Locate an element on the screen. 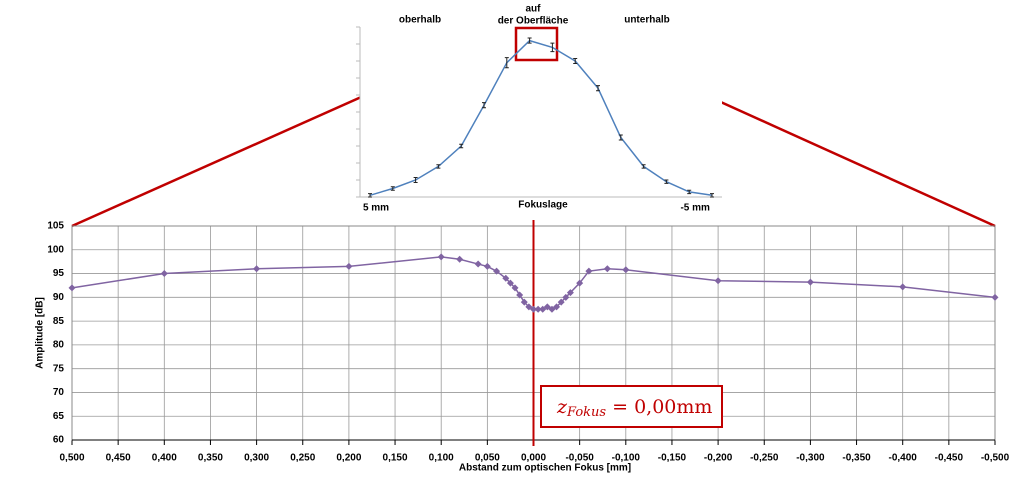  x-tick-label: 0,000 is located at coordinates (533, 458).